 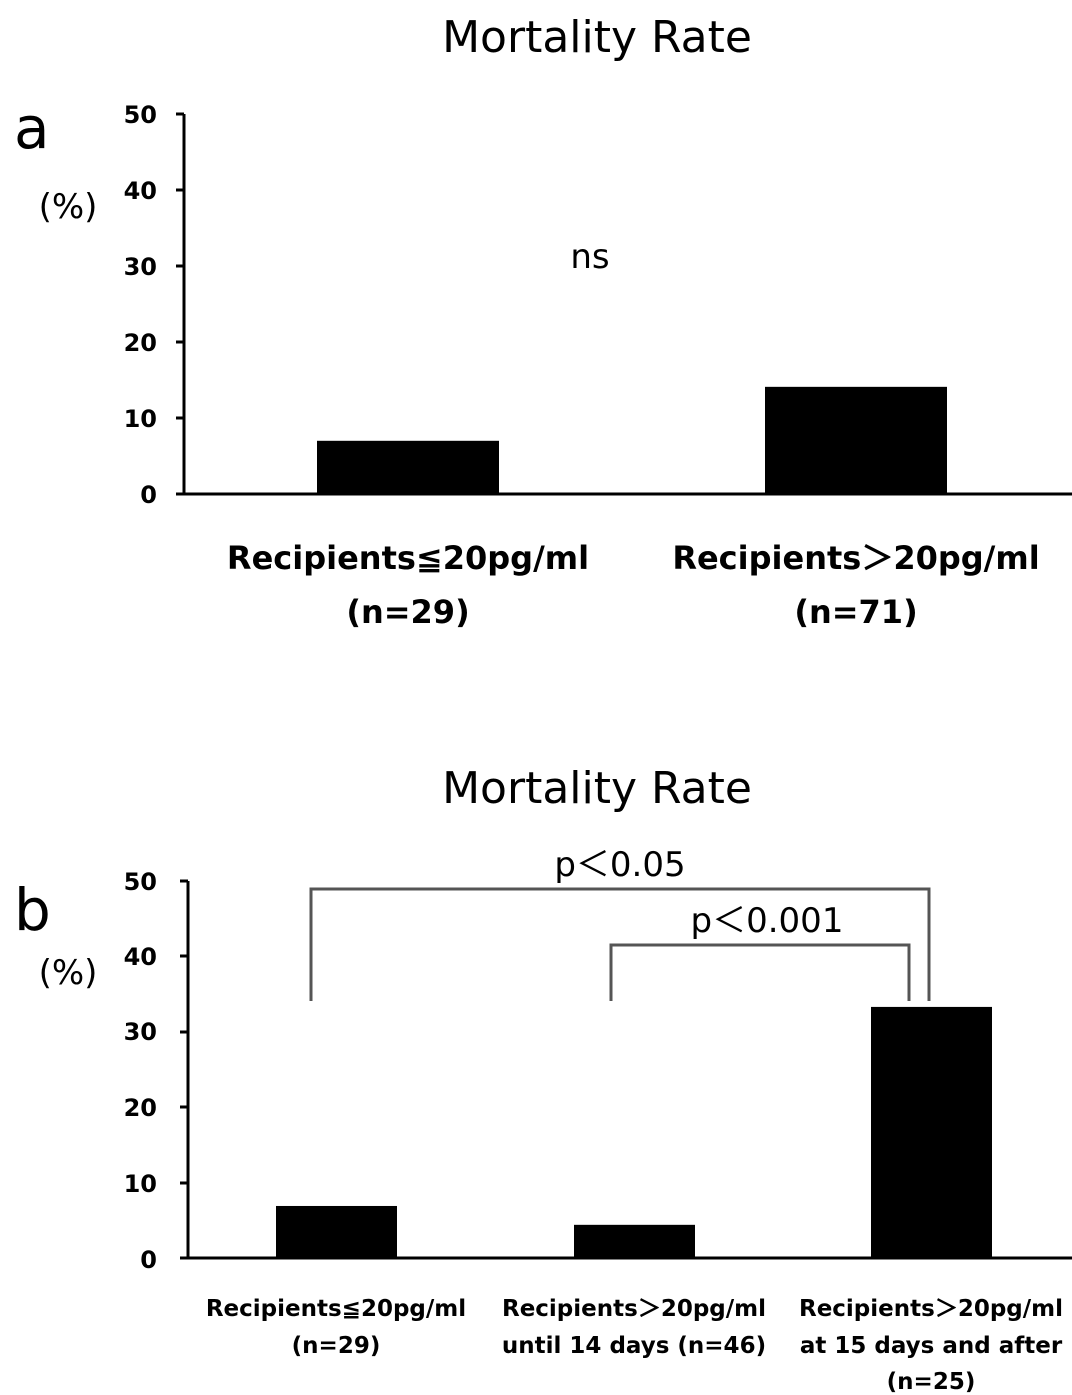 What do you see at coordinates (140, 305) in the screenshot?
I see `chart-a-y-ticks: 0 10 20 30 40 50` at bounding box center [140, 305].